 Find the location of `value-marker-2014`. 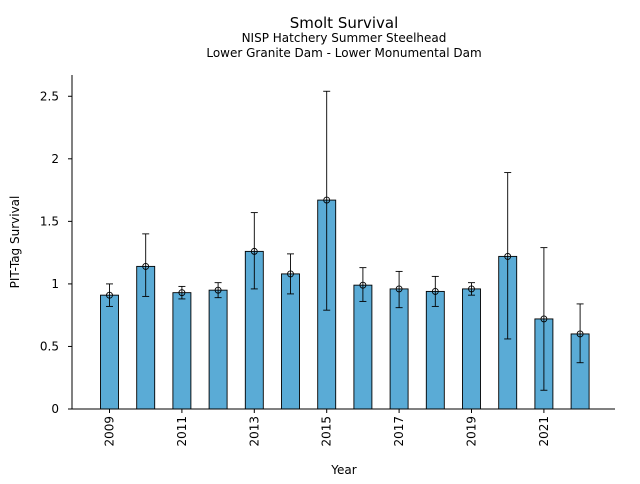

value-marker-2014 is located at coordinates (290, 274).